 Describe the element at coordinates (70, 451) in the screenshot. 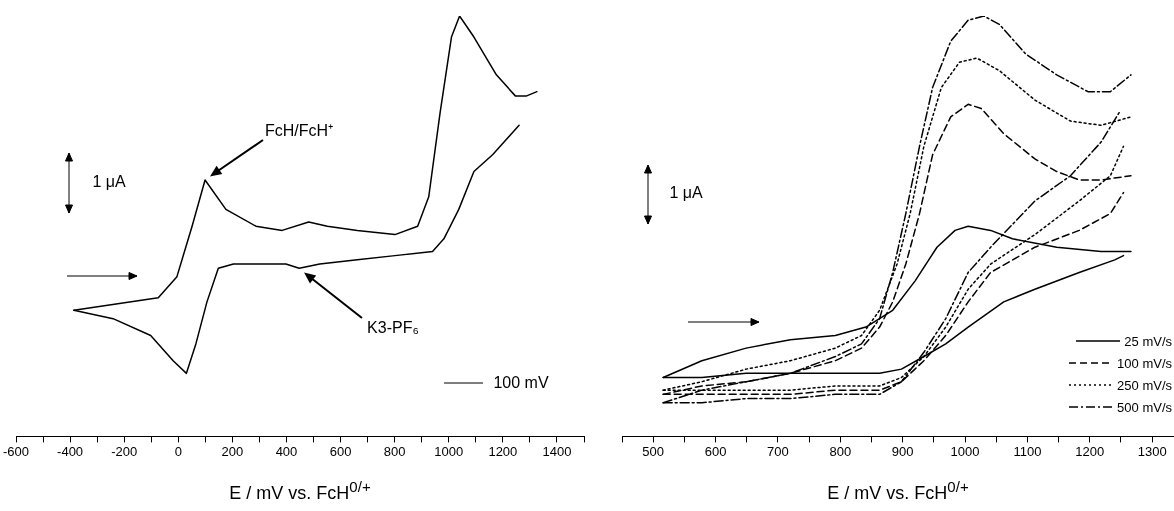

I see `x-tick-label: -400` at that location.